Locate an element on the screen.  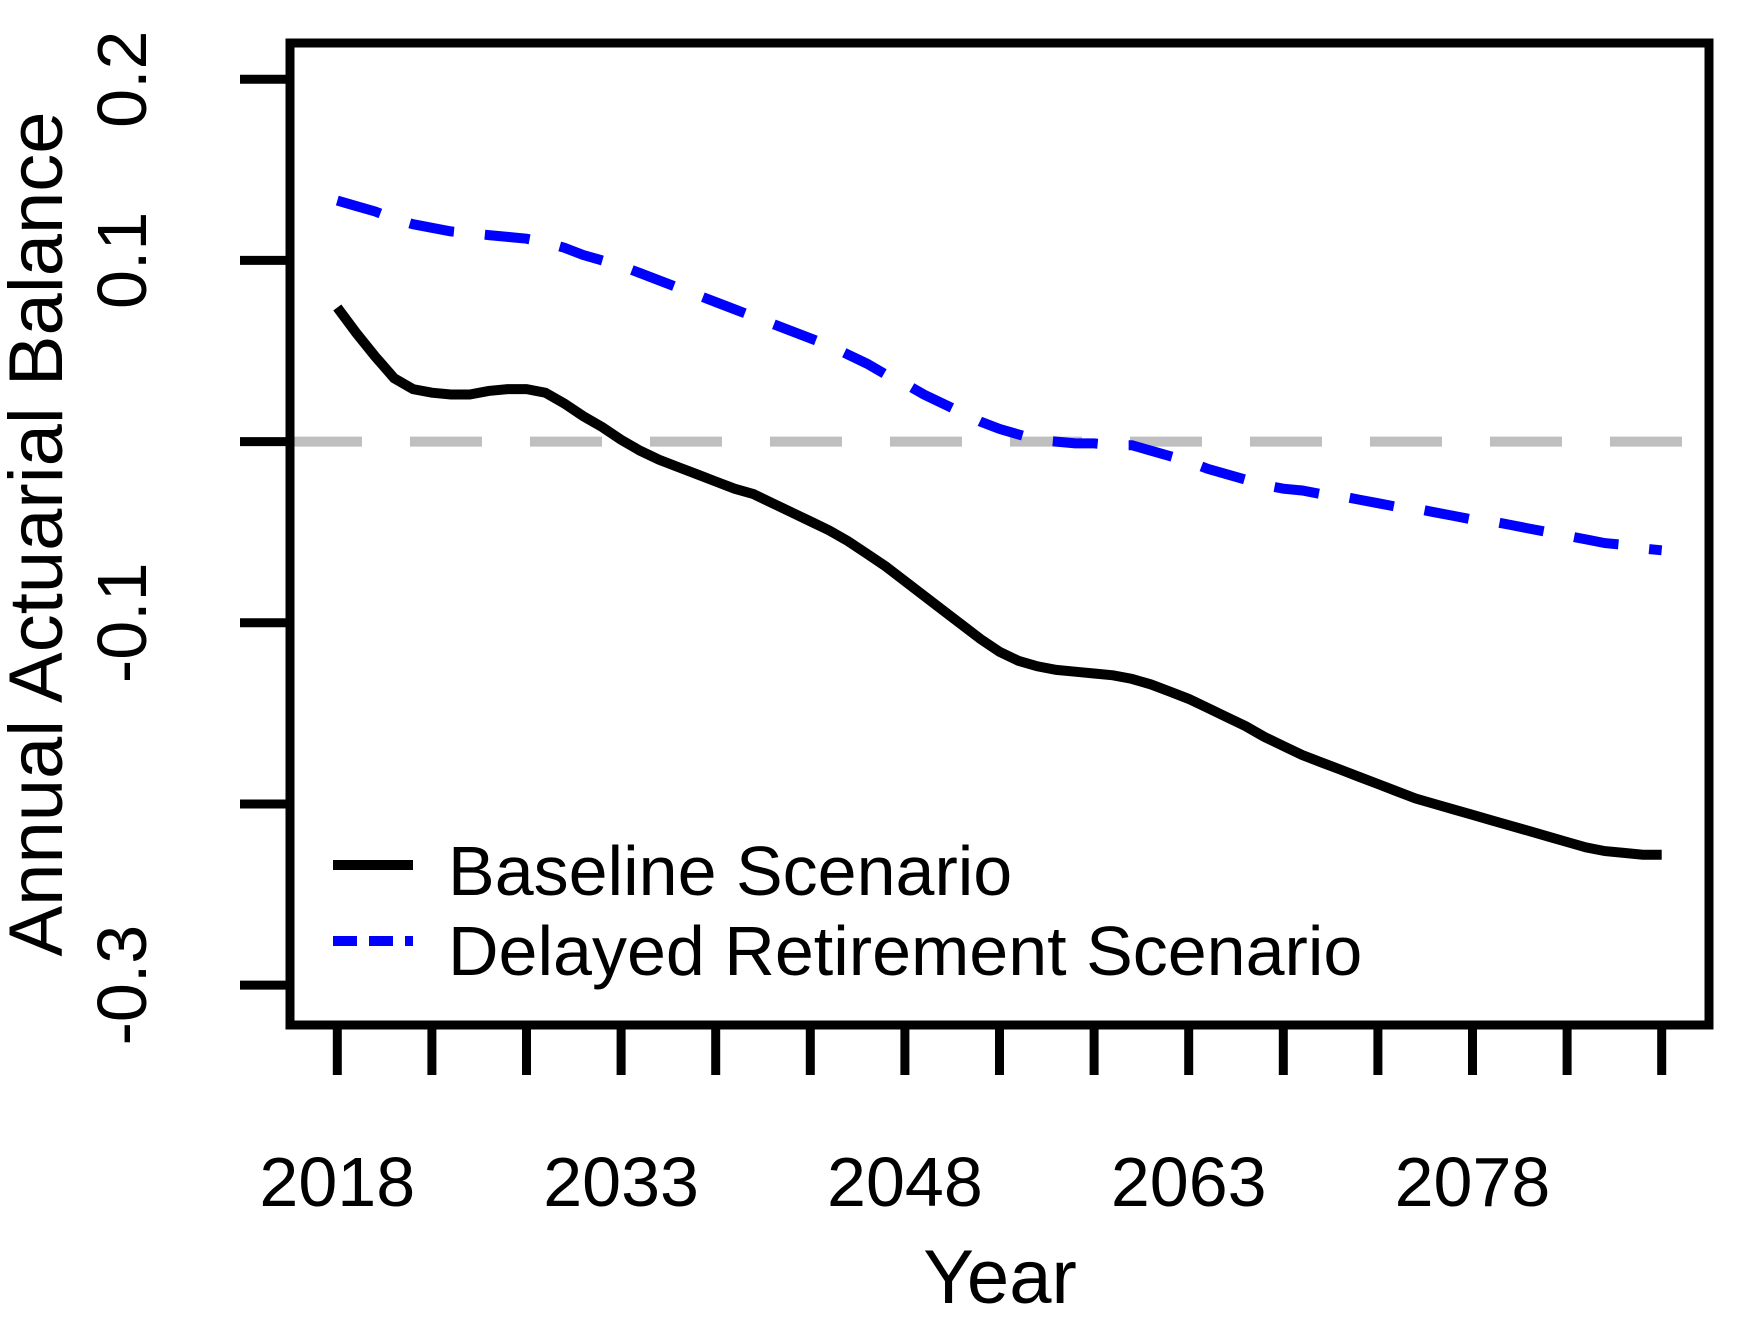
x-tick-label: 2078 is located at coordinates (1473, 1182).